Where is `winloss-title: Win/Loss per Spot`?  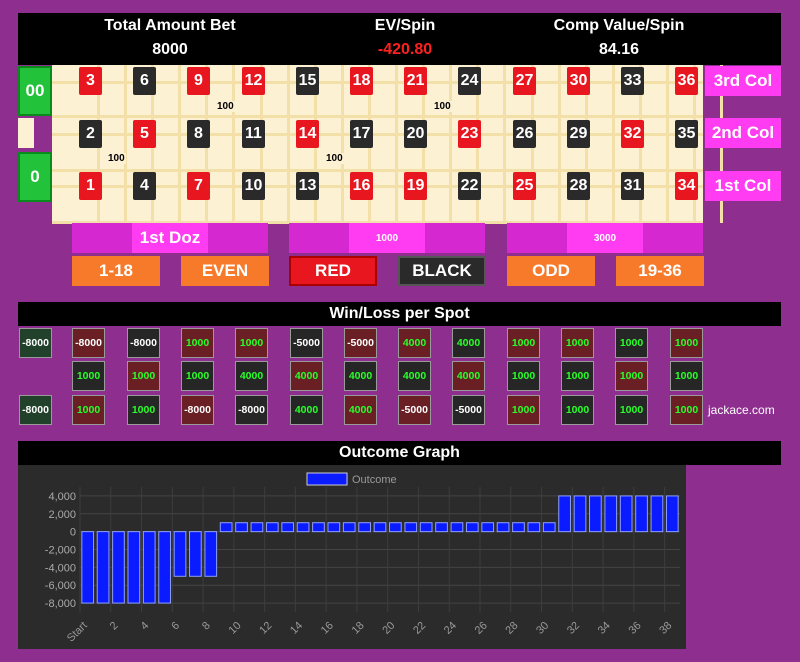 winloss-title: Win/Loss per Spot is located at coordinates (399, 314).